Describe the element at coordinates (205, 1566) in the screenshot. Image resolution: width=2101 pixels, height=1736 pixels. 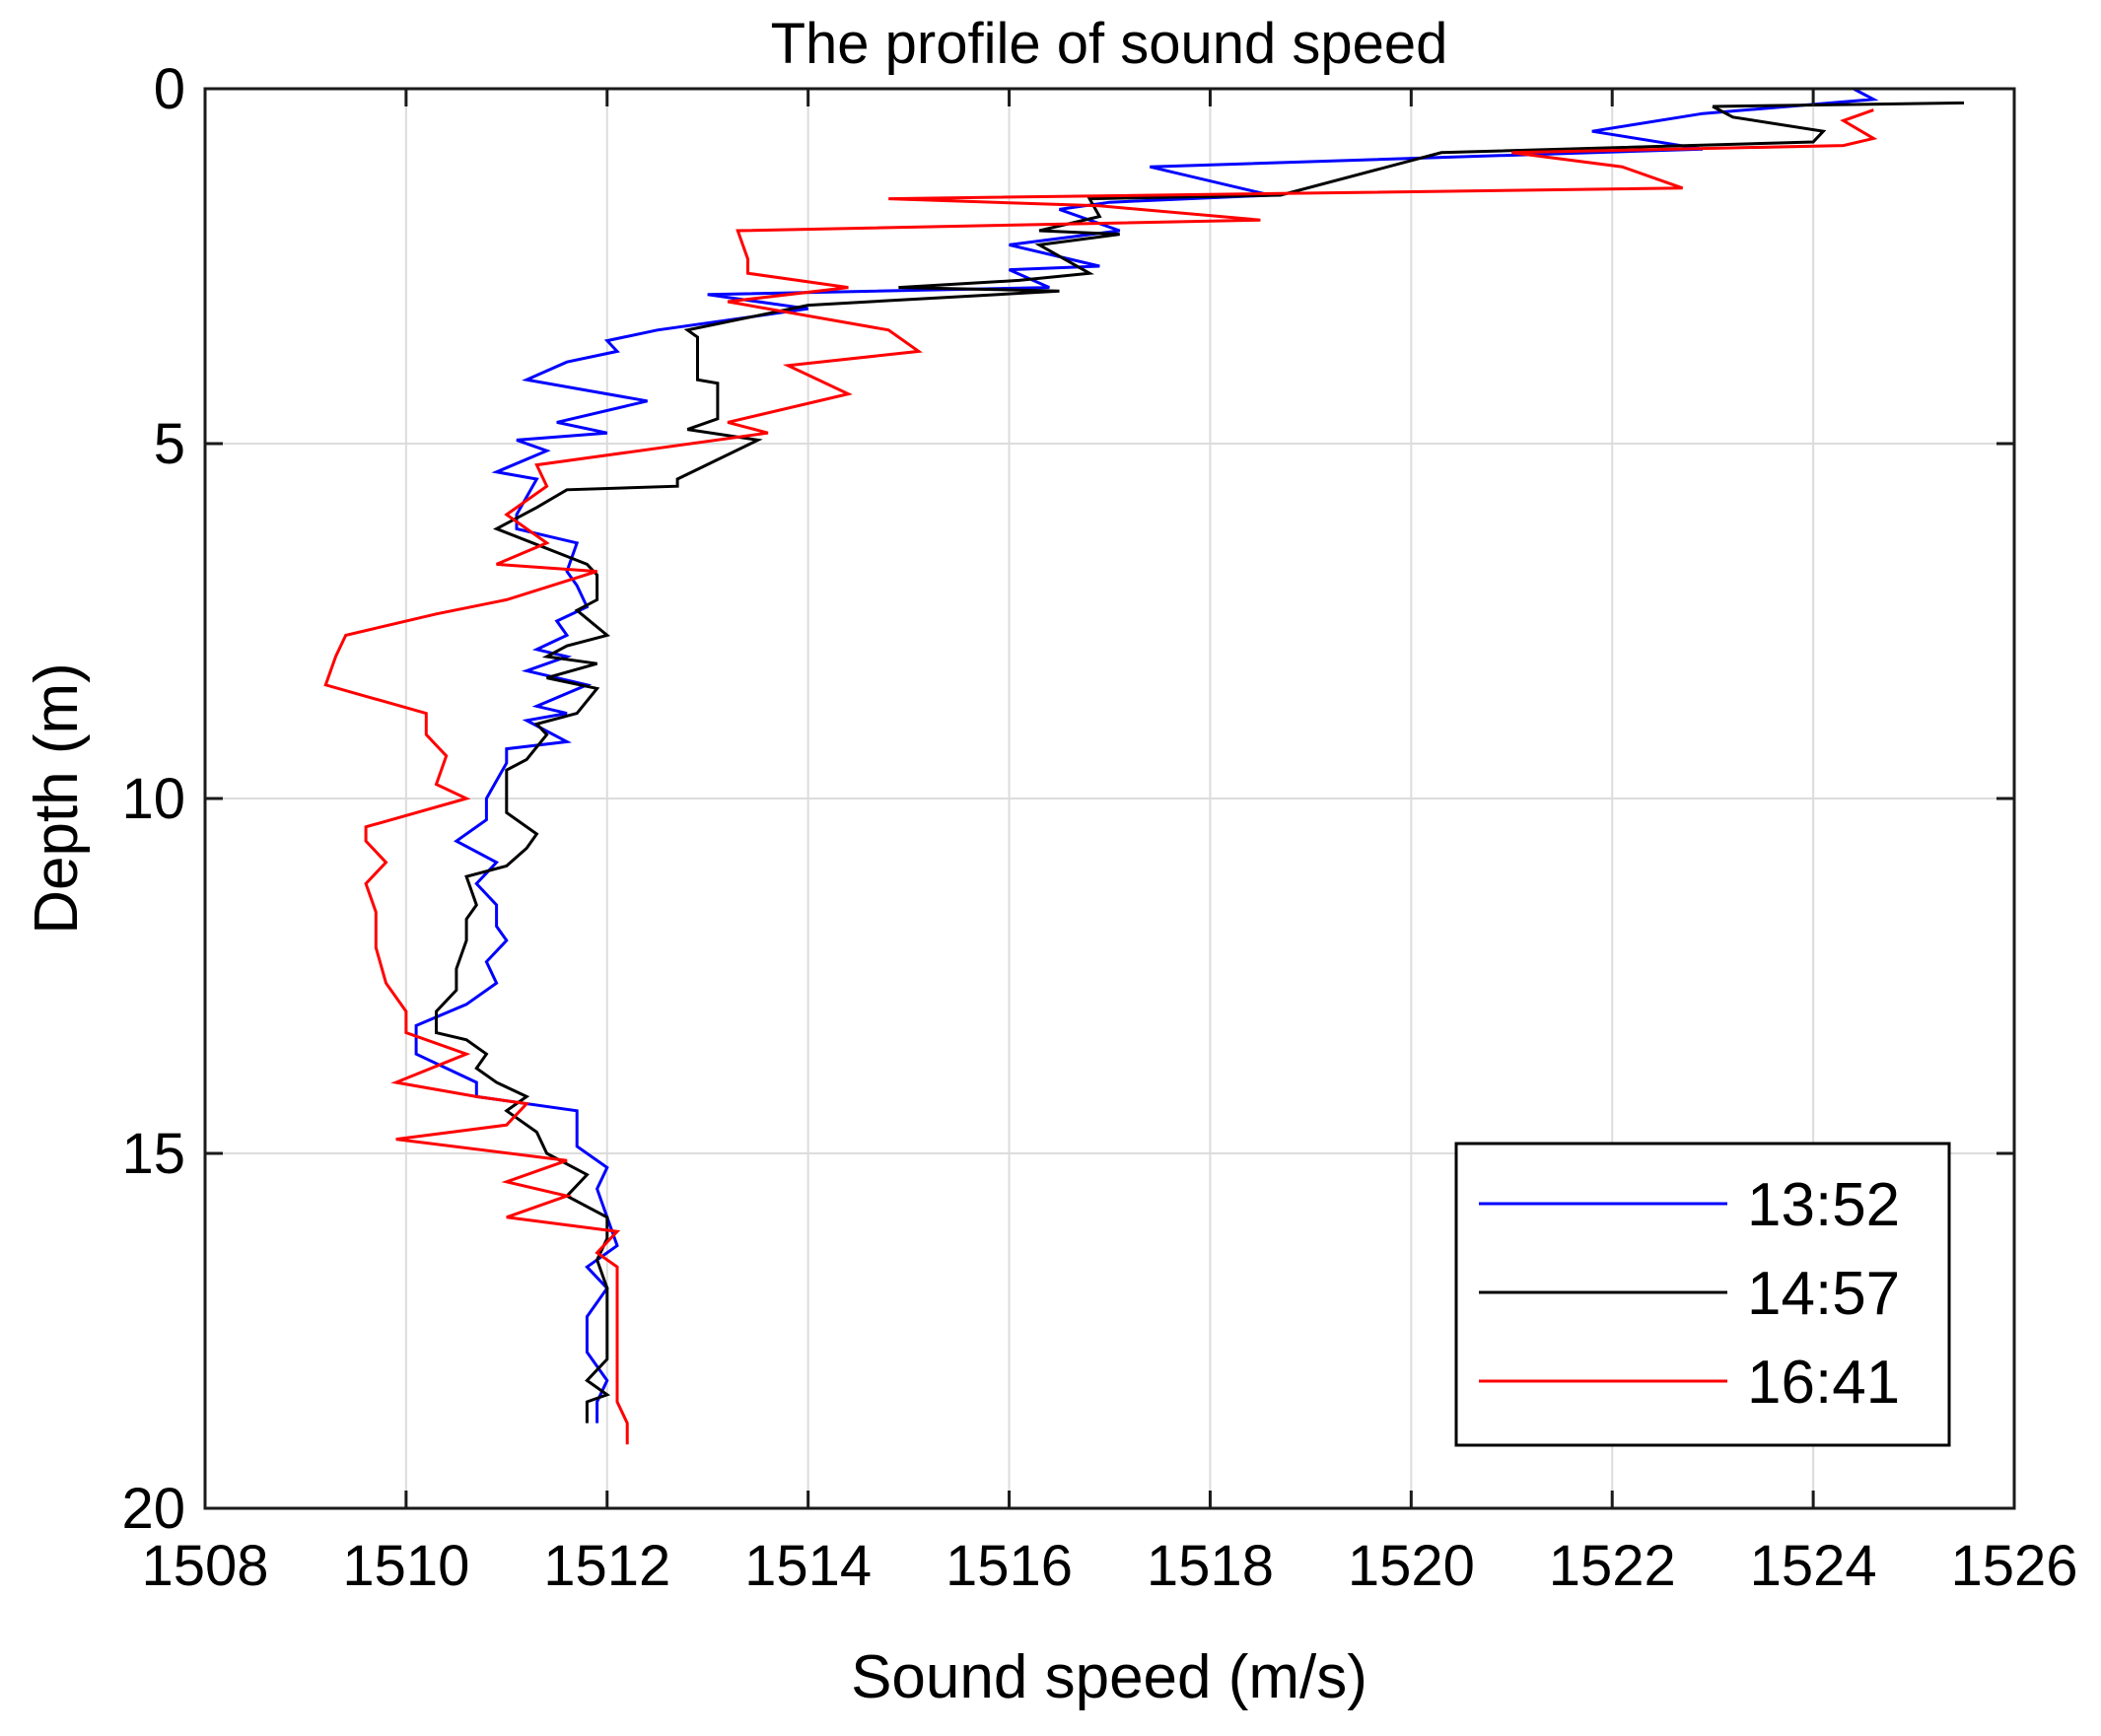
I see `x-tick-label: 1508` at that location.